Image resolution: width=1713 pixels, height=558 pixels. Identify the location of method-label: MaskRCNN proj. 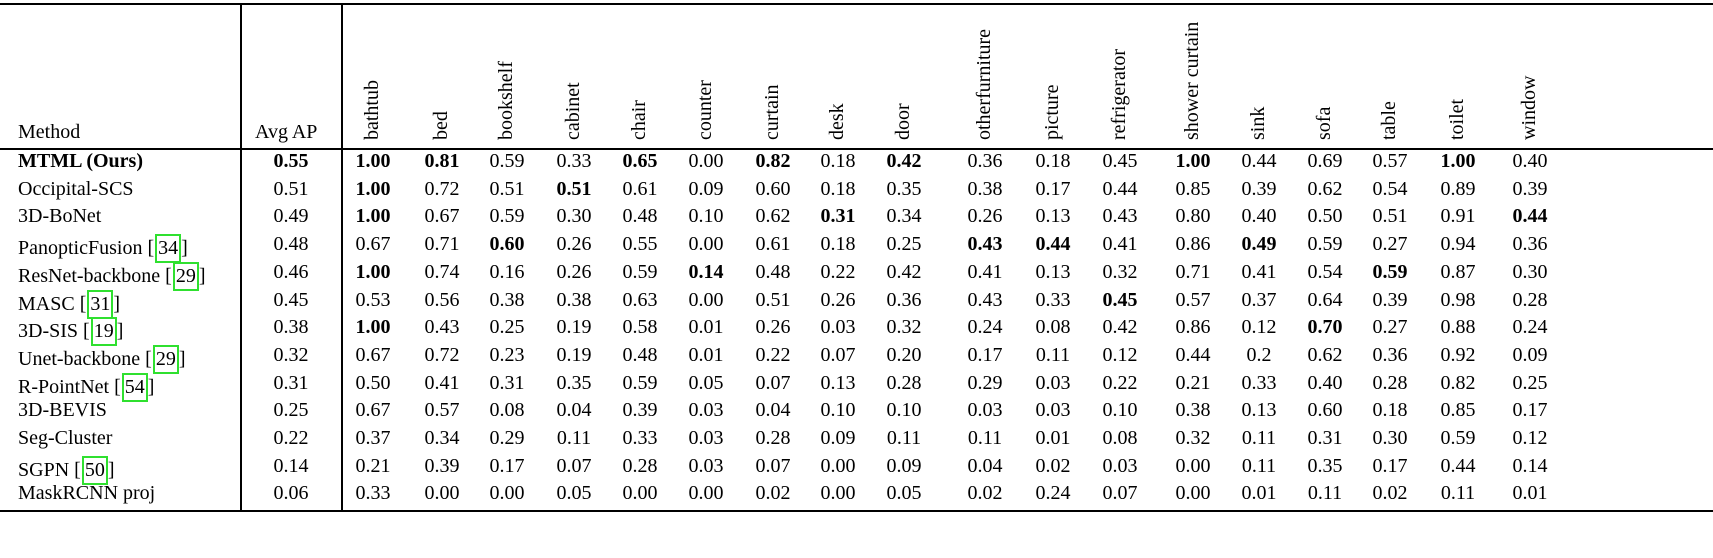
(87, 493).